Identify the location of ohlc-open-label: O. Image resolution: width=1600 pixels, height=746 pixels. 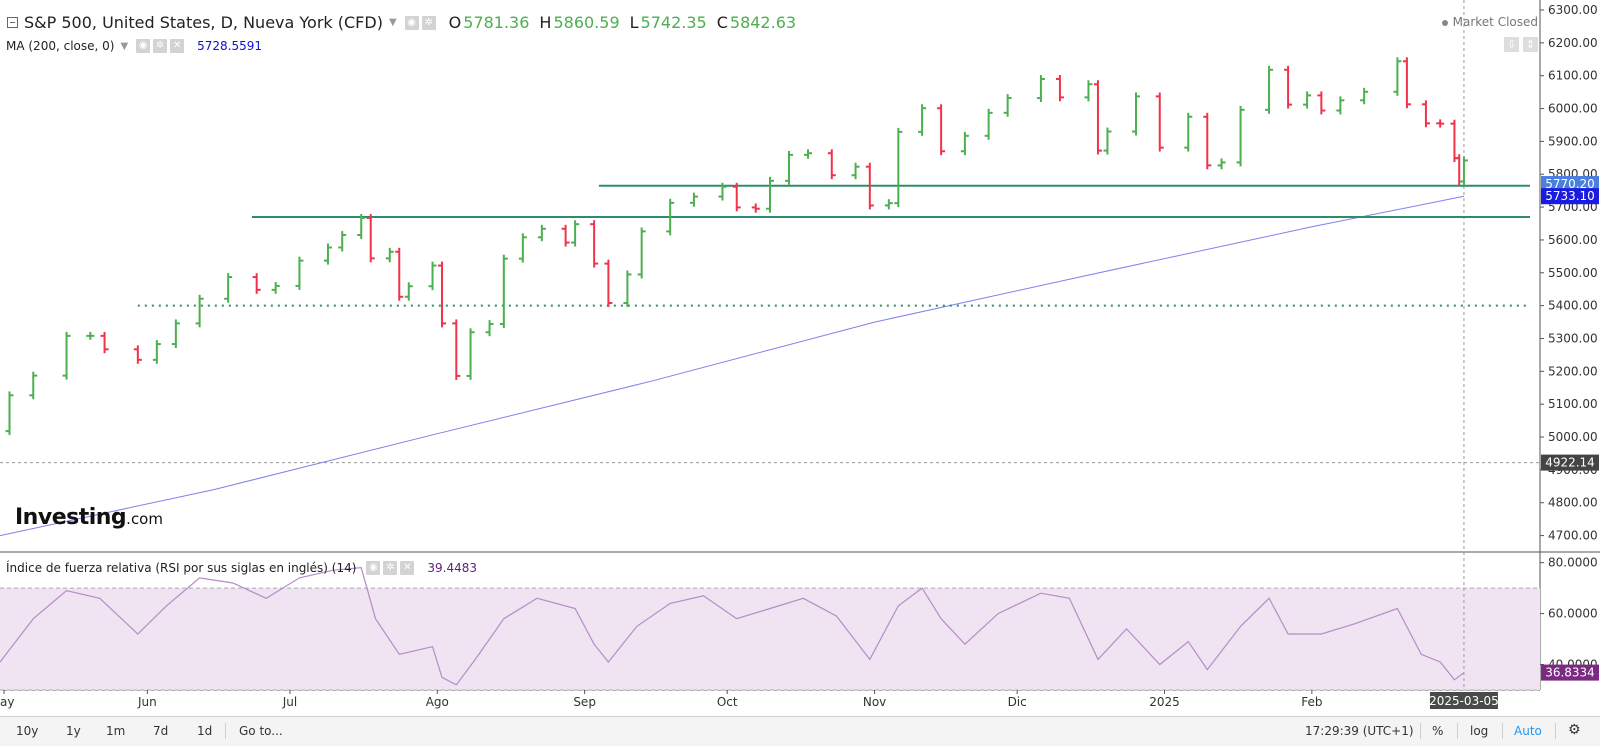
(455, 22).